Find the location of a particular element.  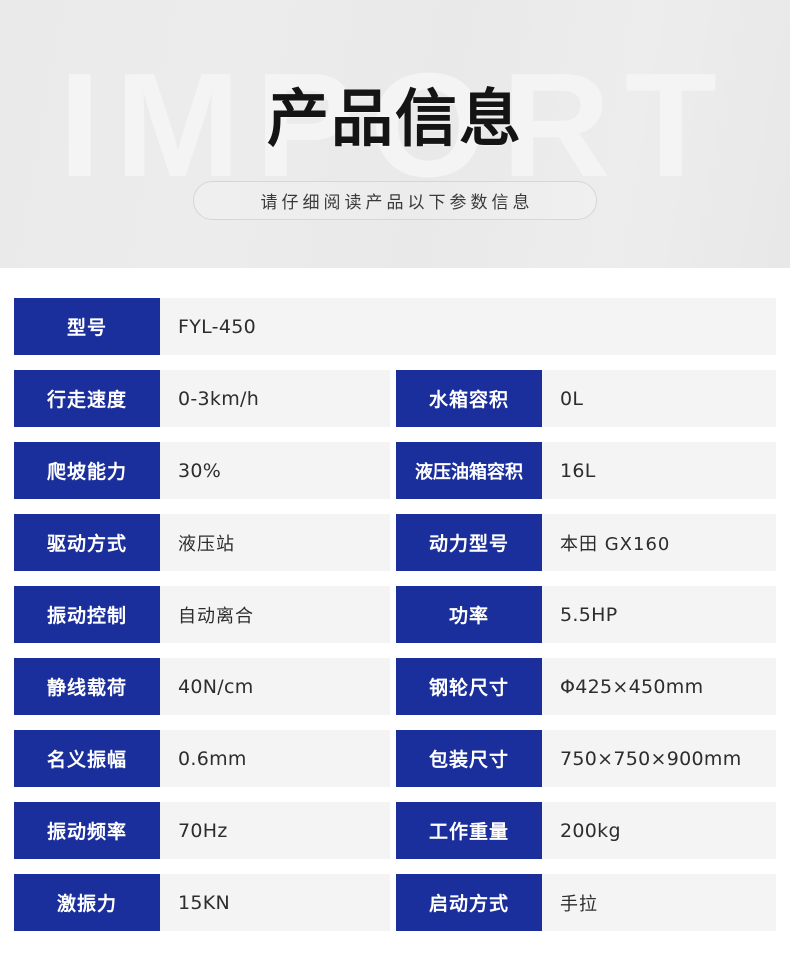

spec-value: 750×750×900mm is located at coordinates (659, 758).